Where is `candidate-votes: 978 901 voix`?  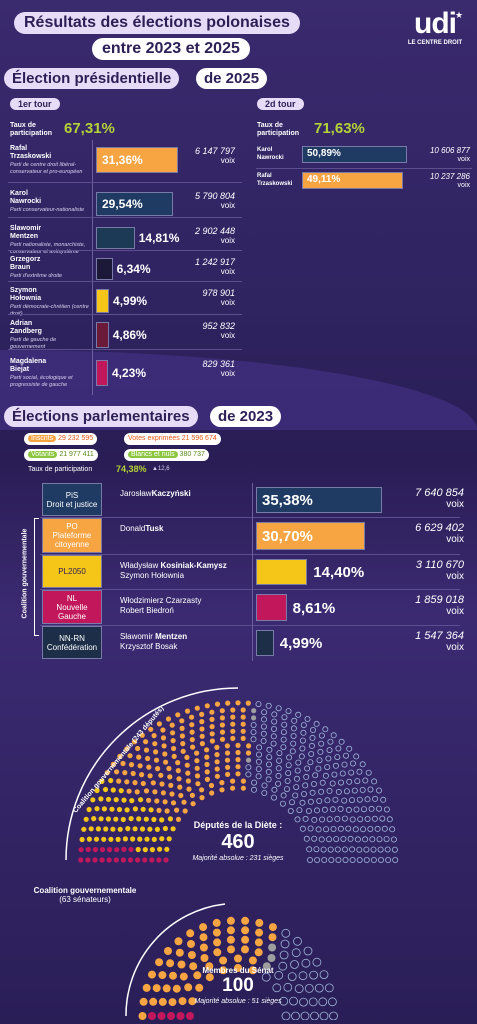
candidate-votes: 978 901 voix is located at coordinates (207, 298).